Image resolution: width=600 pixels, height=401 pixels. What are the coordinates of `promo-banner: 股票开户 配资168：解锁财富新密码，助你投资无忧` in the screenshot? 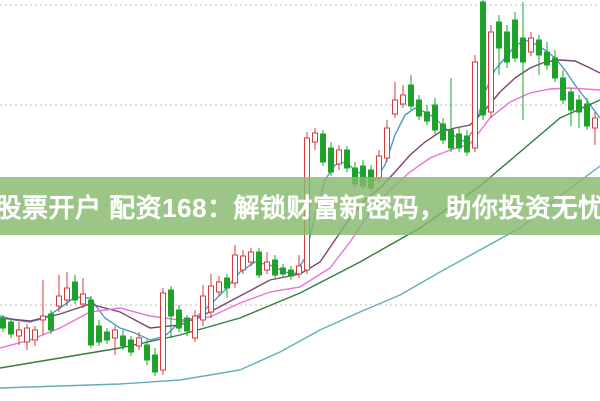 It's located at (300, 206).